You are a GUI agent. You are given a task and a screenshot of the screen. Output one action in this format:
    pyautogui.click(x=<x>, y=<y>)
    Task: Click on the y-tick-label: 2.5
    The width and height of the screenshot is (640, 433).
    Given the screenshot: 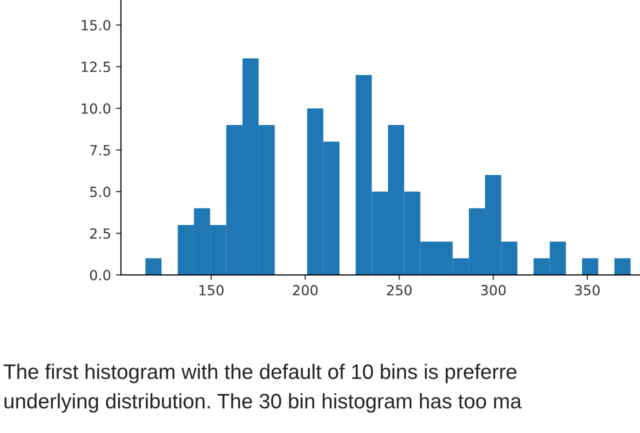 What is the action you would take?
    pyautogui.click(x=100, y=233)
    